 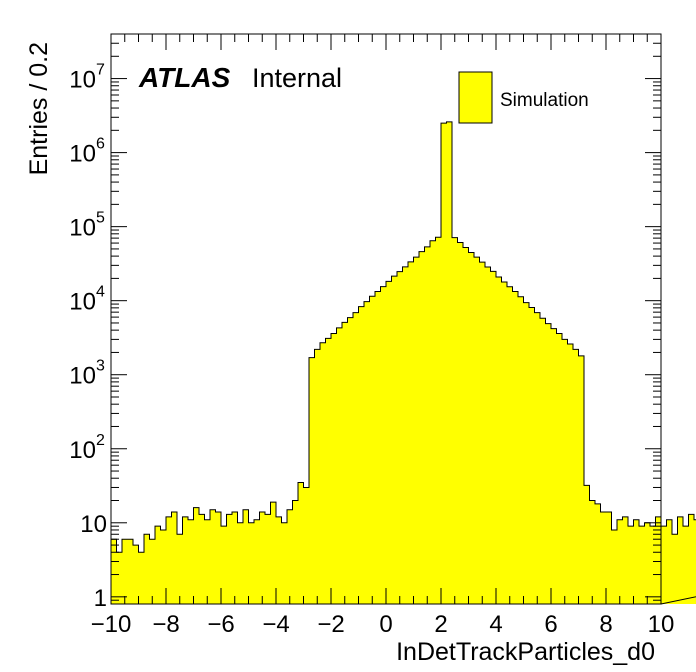 What do you see at coordinates (550, 624) in the screenshot?
I see `x-tick-label: 6` at bounding box center [550, 624].